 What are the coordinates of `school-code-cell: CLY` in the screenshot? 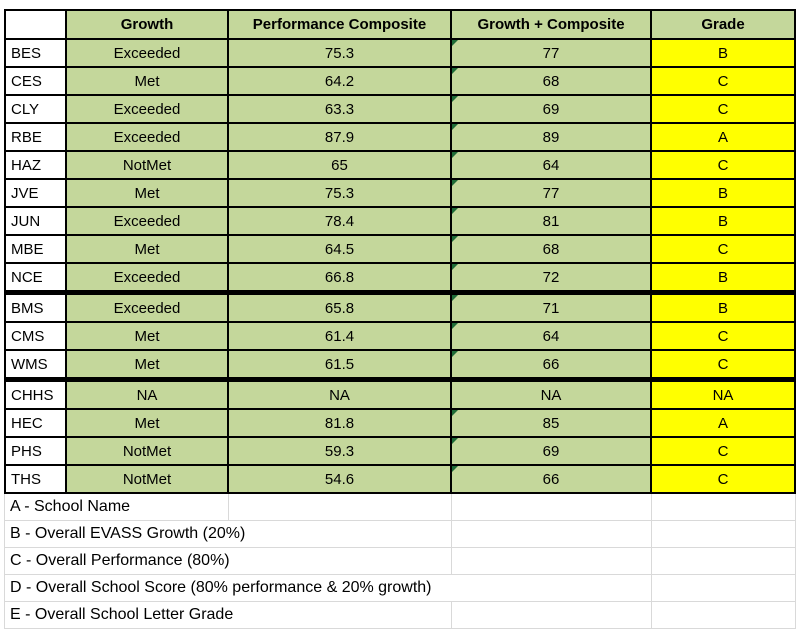 It's located at (35, 109).